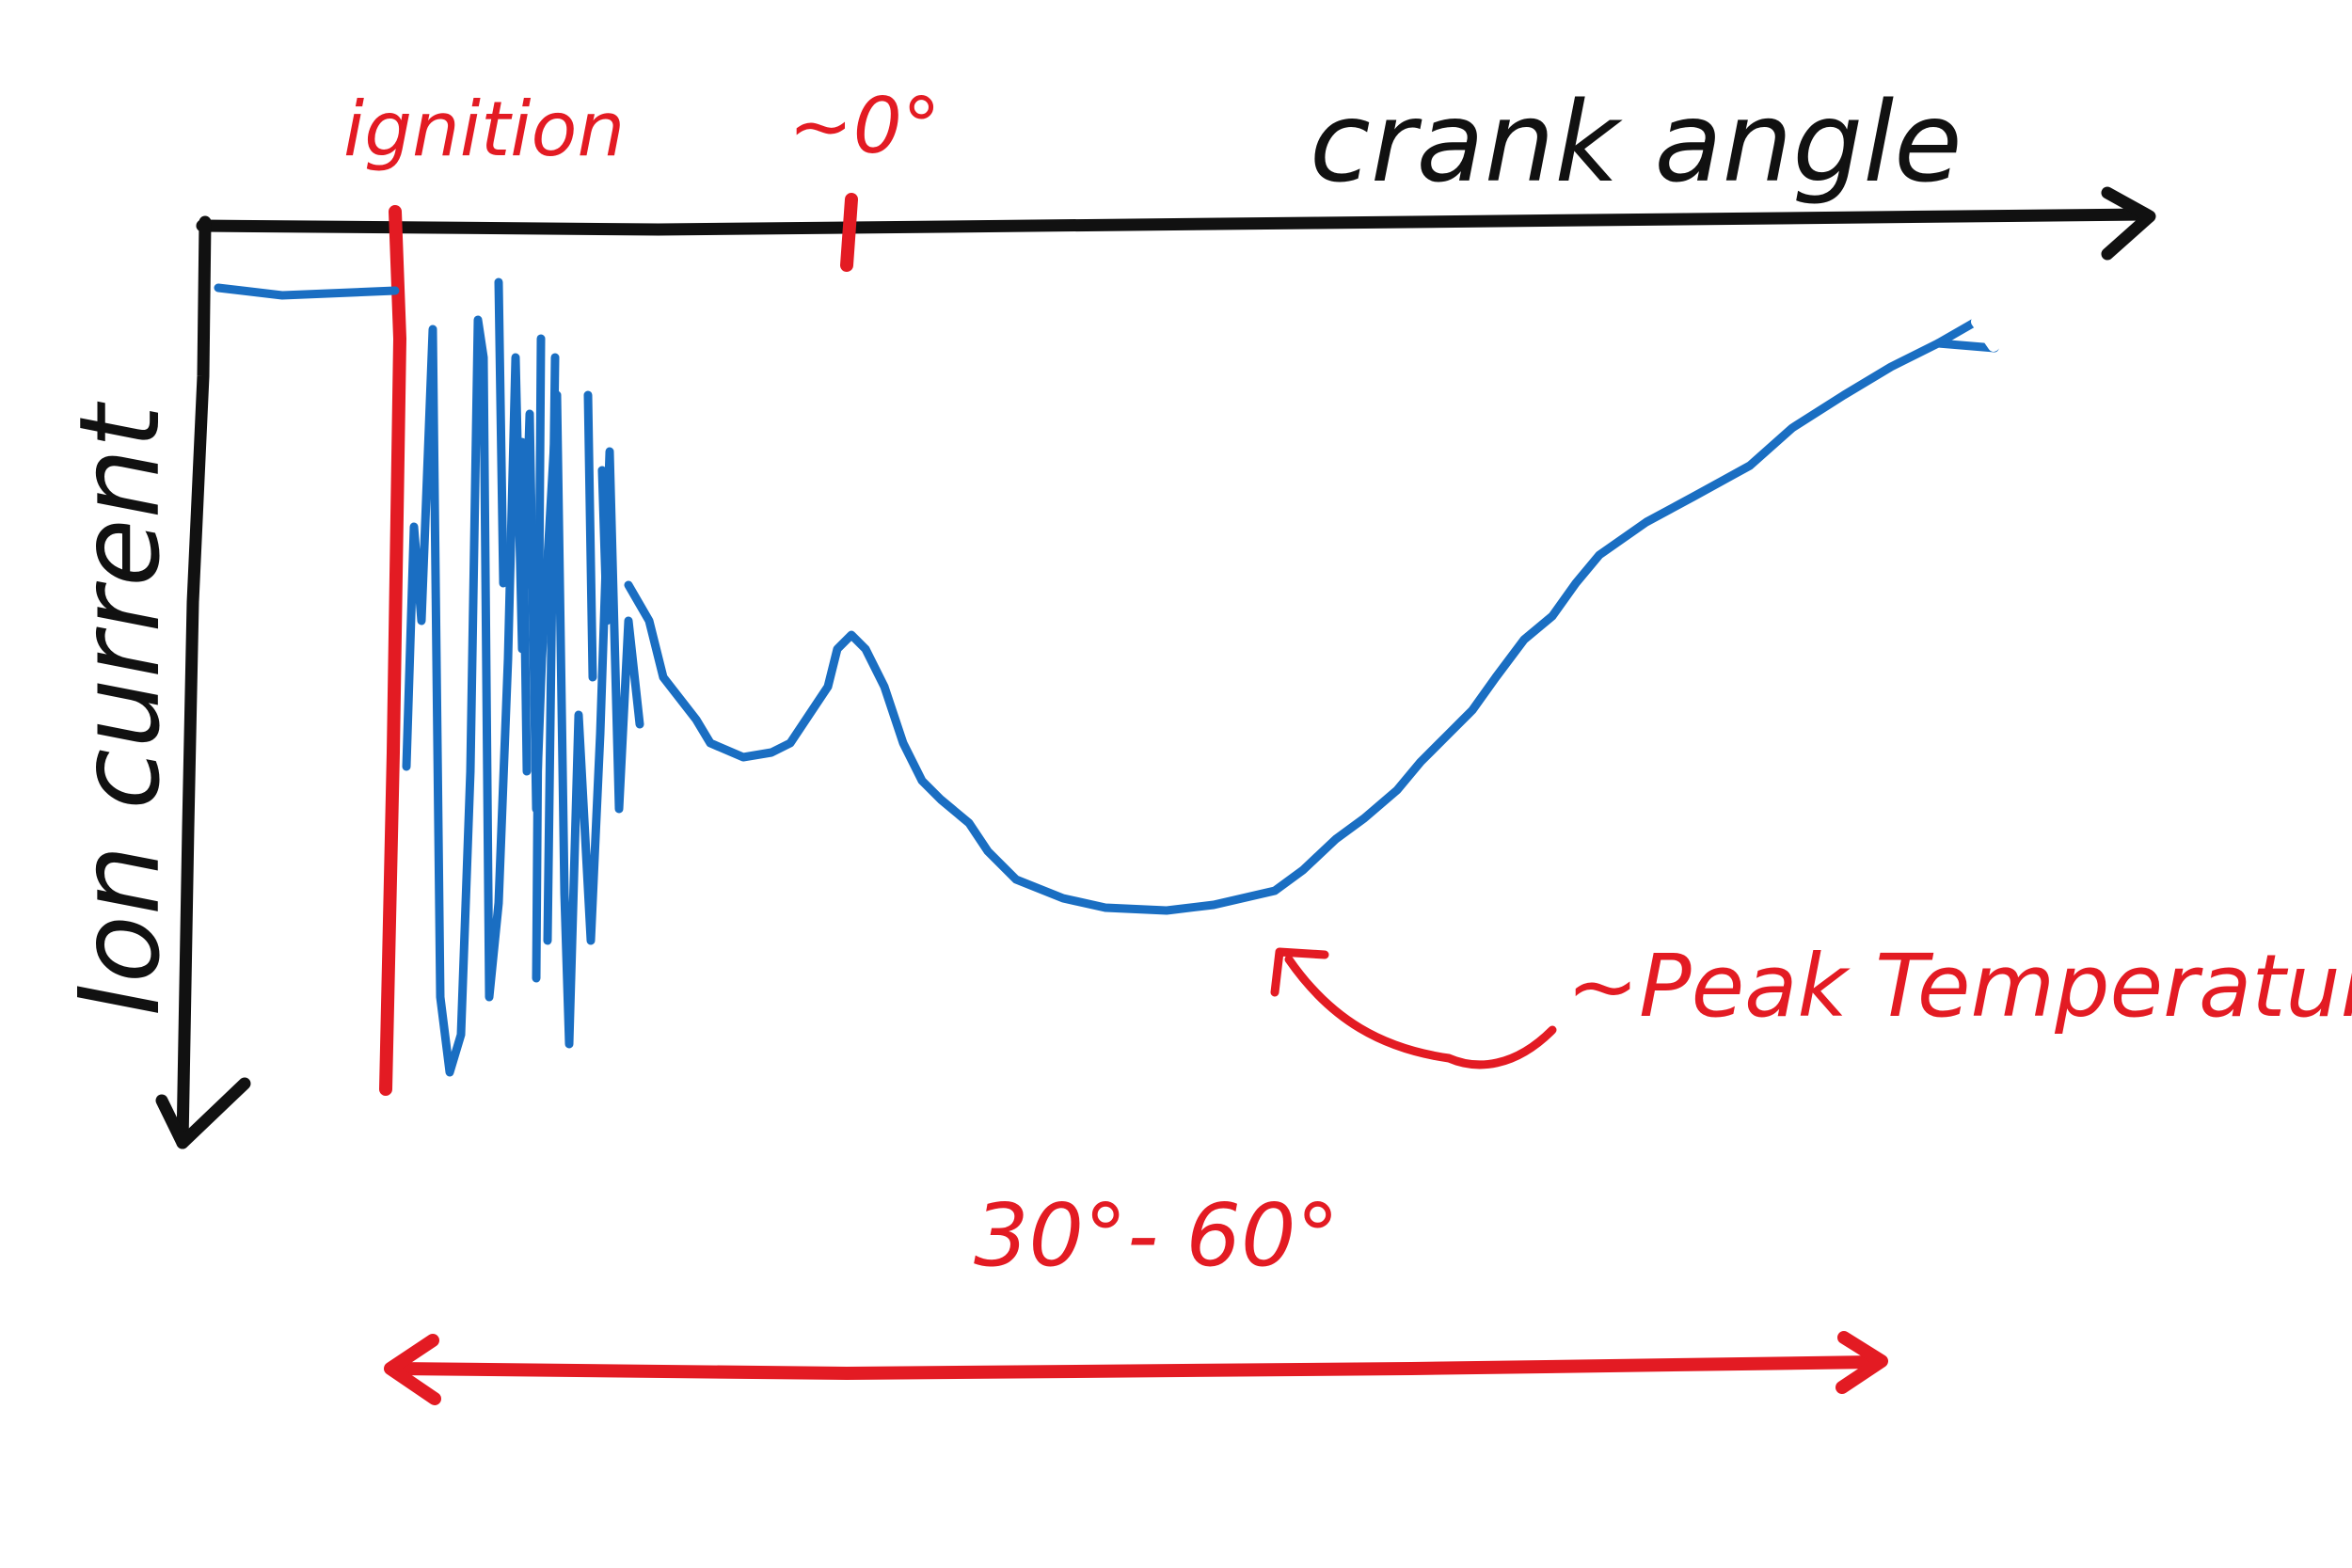  I want to click on peak-temperature-label: ~Peak Temperature, so click(1959, 987).